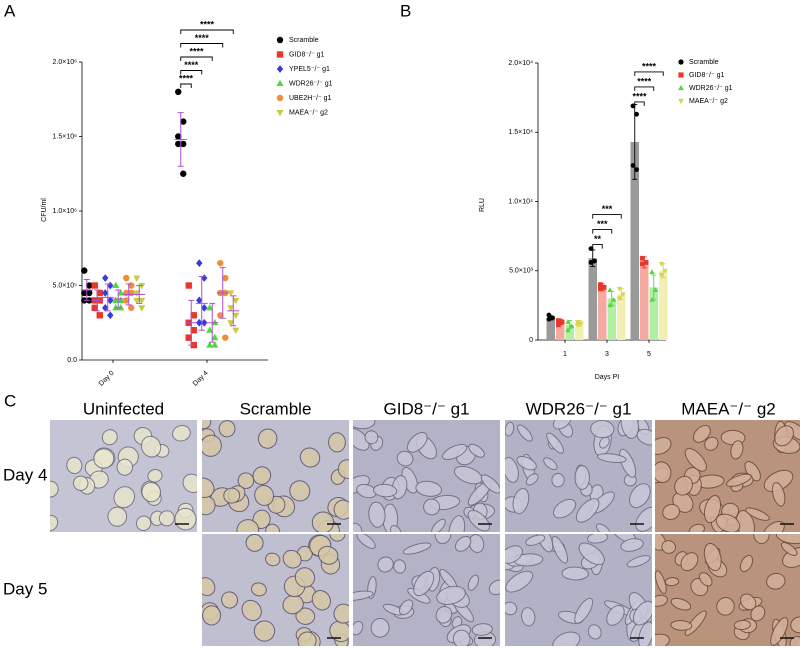 This screenshot has height=649, width=800. I want to click on y-tick-label: 0, so click(531, 340).